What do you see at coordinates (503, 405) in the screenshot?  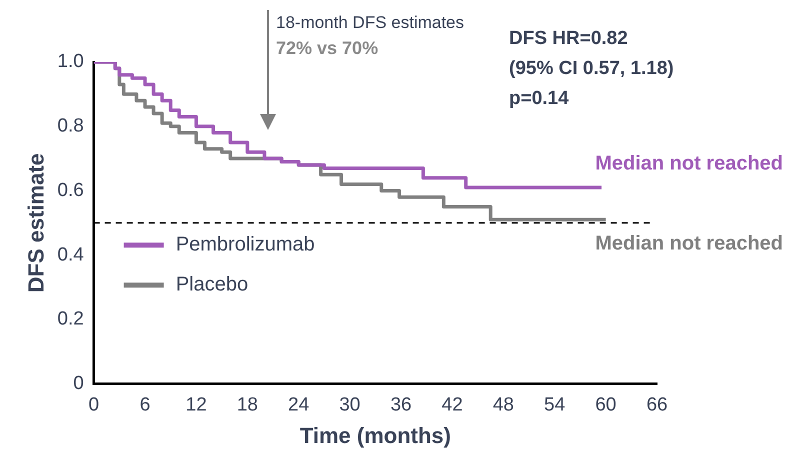 I see `x-tick-label: 48` at bounding box center [503, 405].